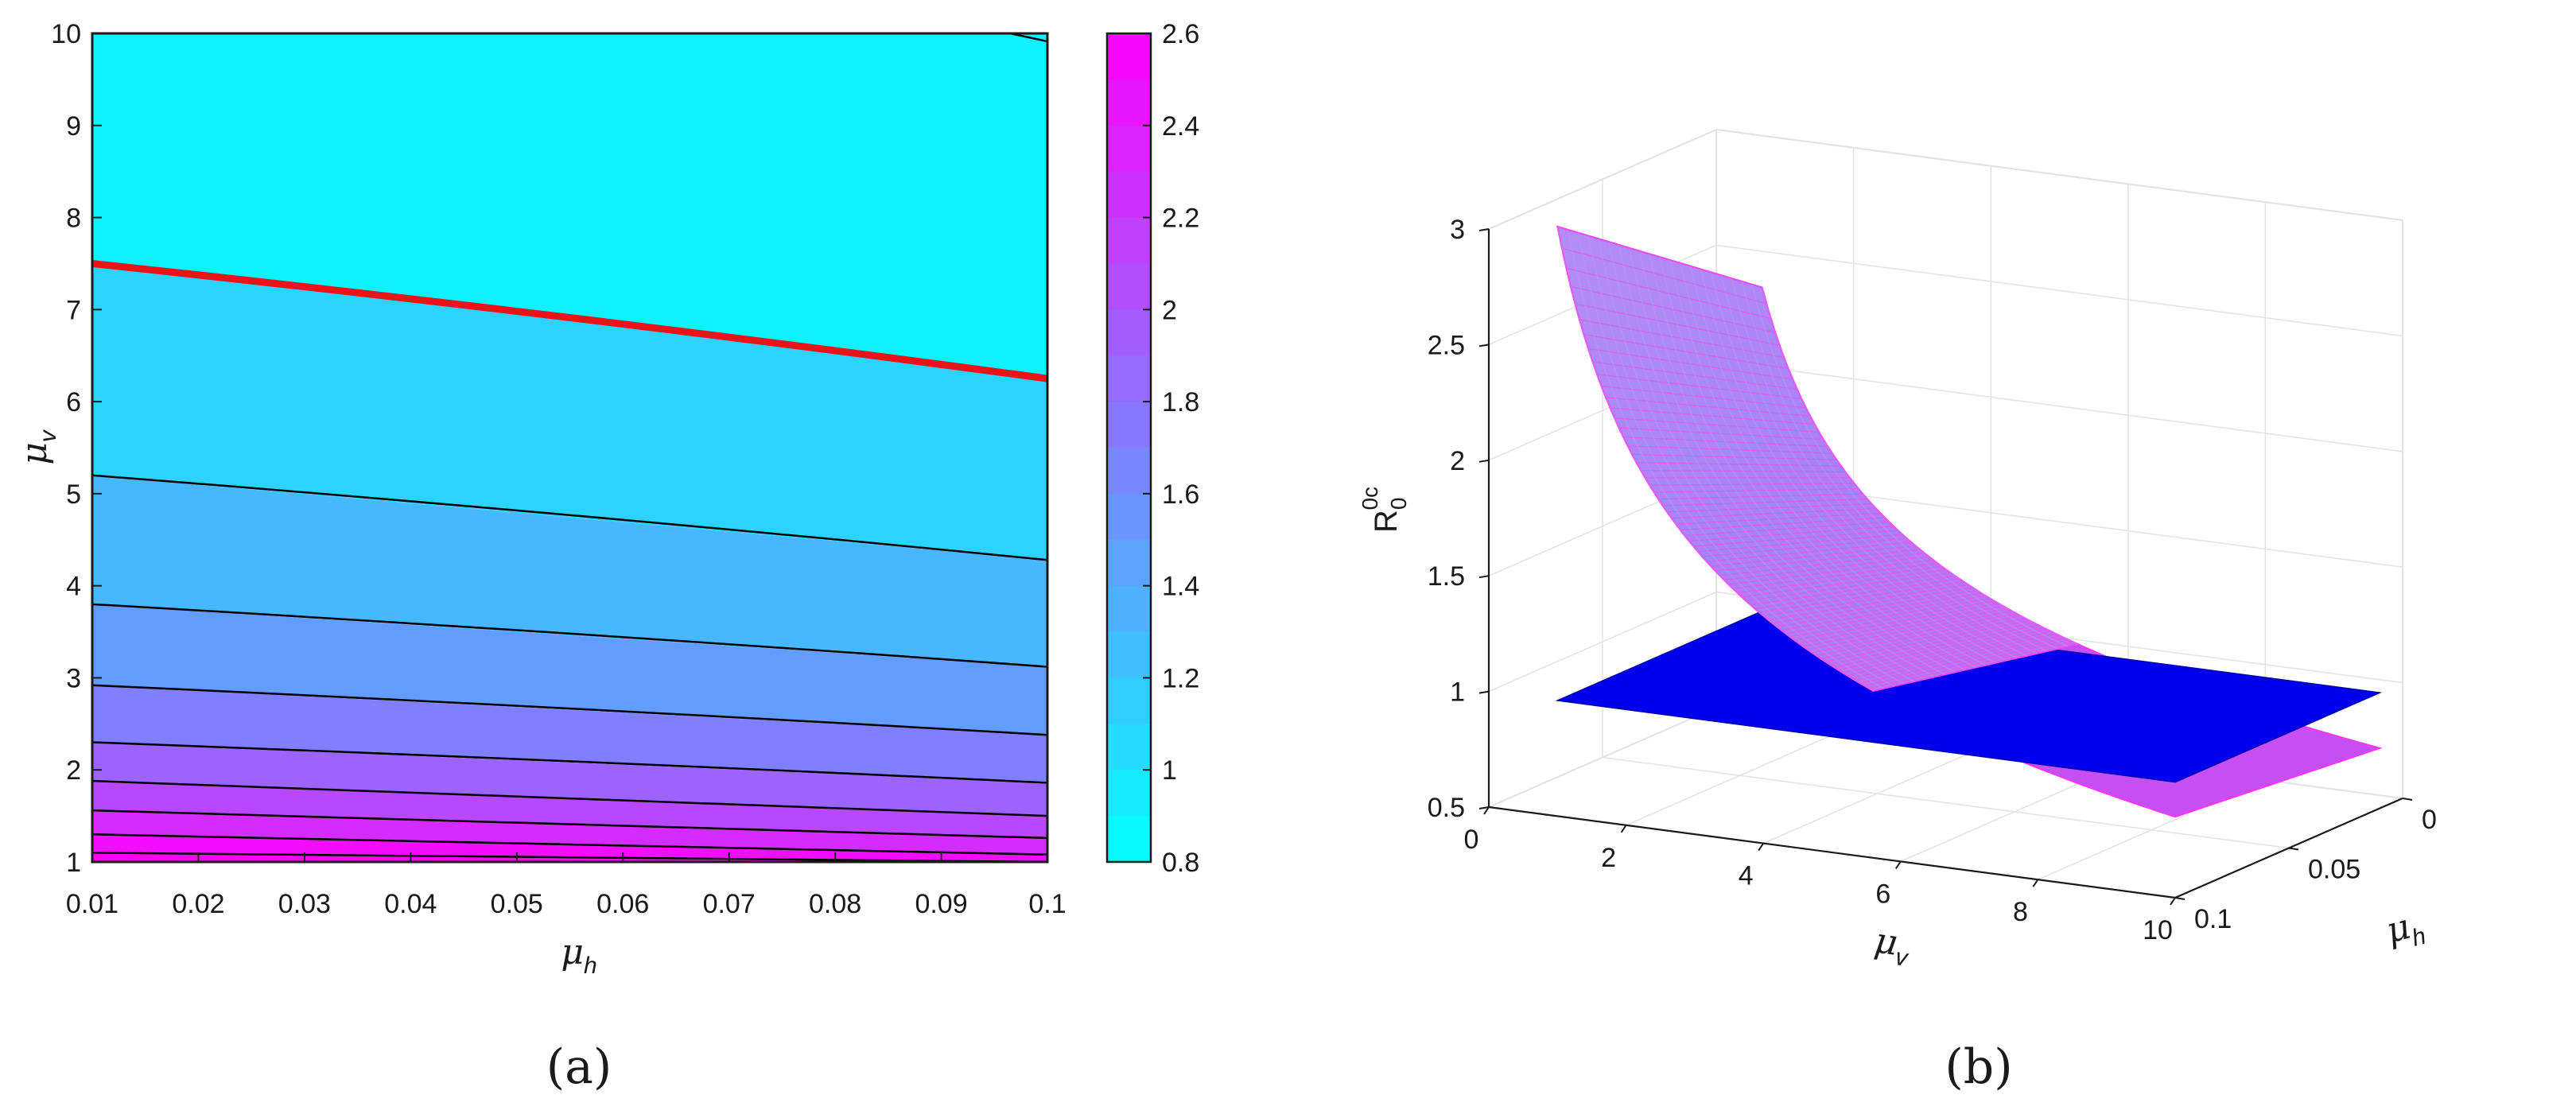  I want to click on y-tick-label: 0.05, so click(2334, 870).